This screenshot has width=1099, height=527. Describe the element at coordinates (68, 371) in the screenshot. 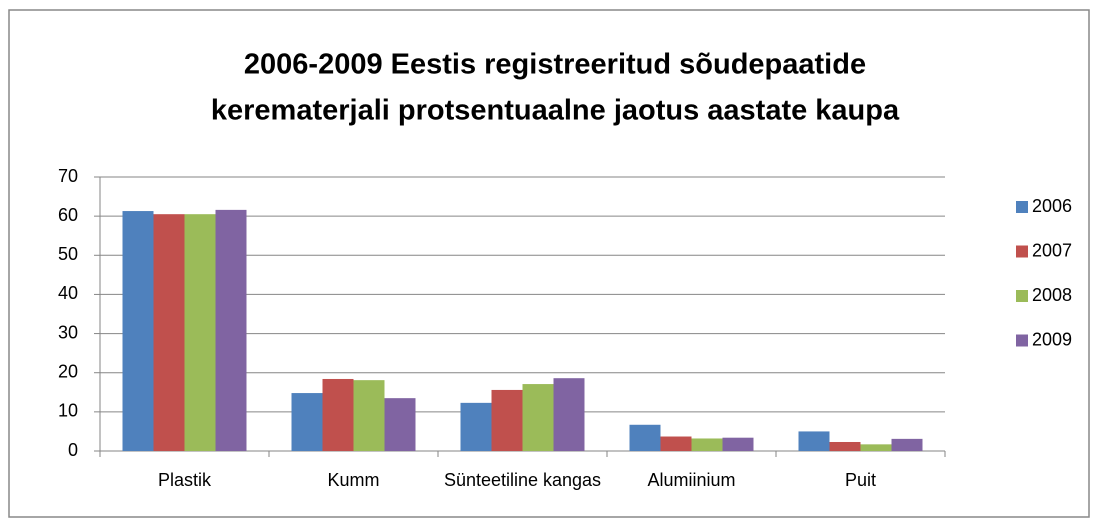

I see `y-tick-label: 20` at that location.